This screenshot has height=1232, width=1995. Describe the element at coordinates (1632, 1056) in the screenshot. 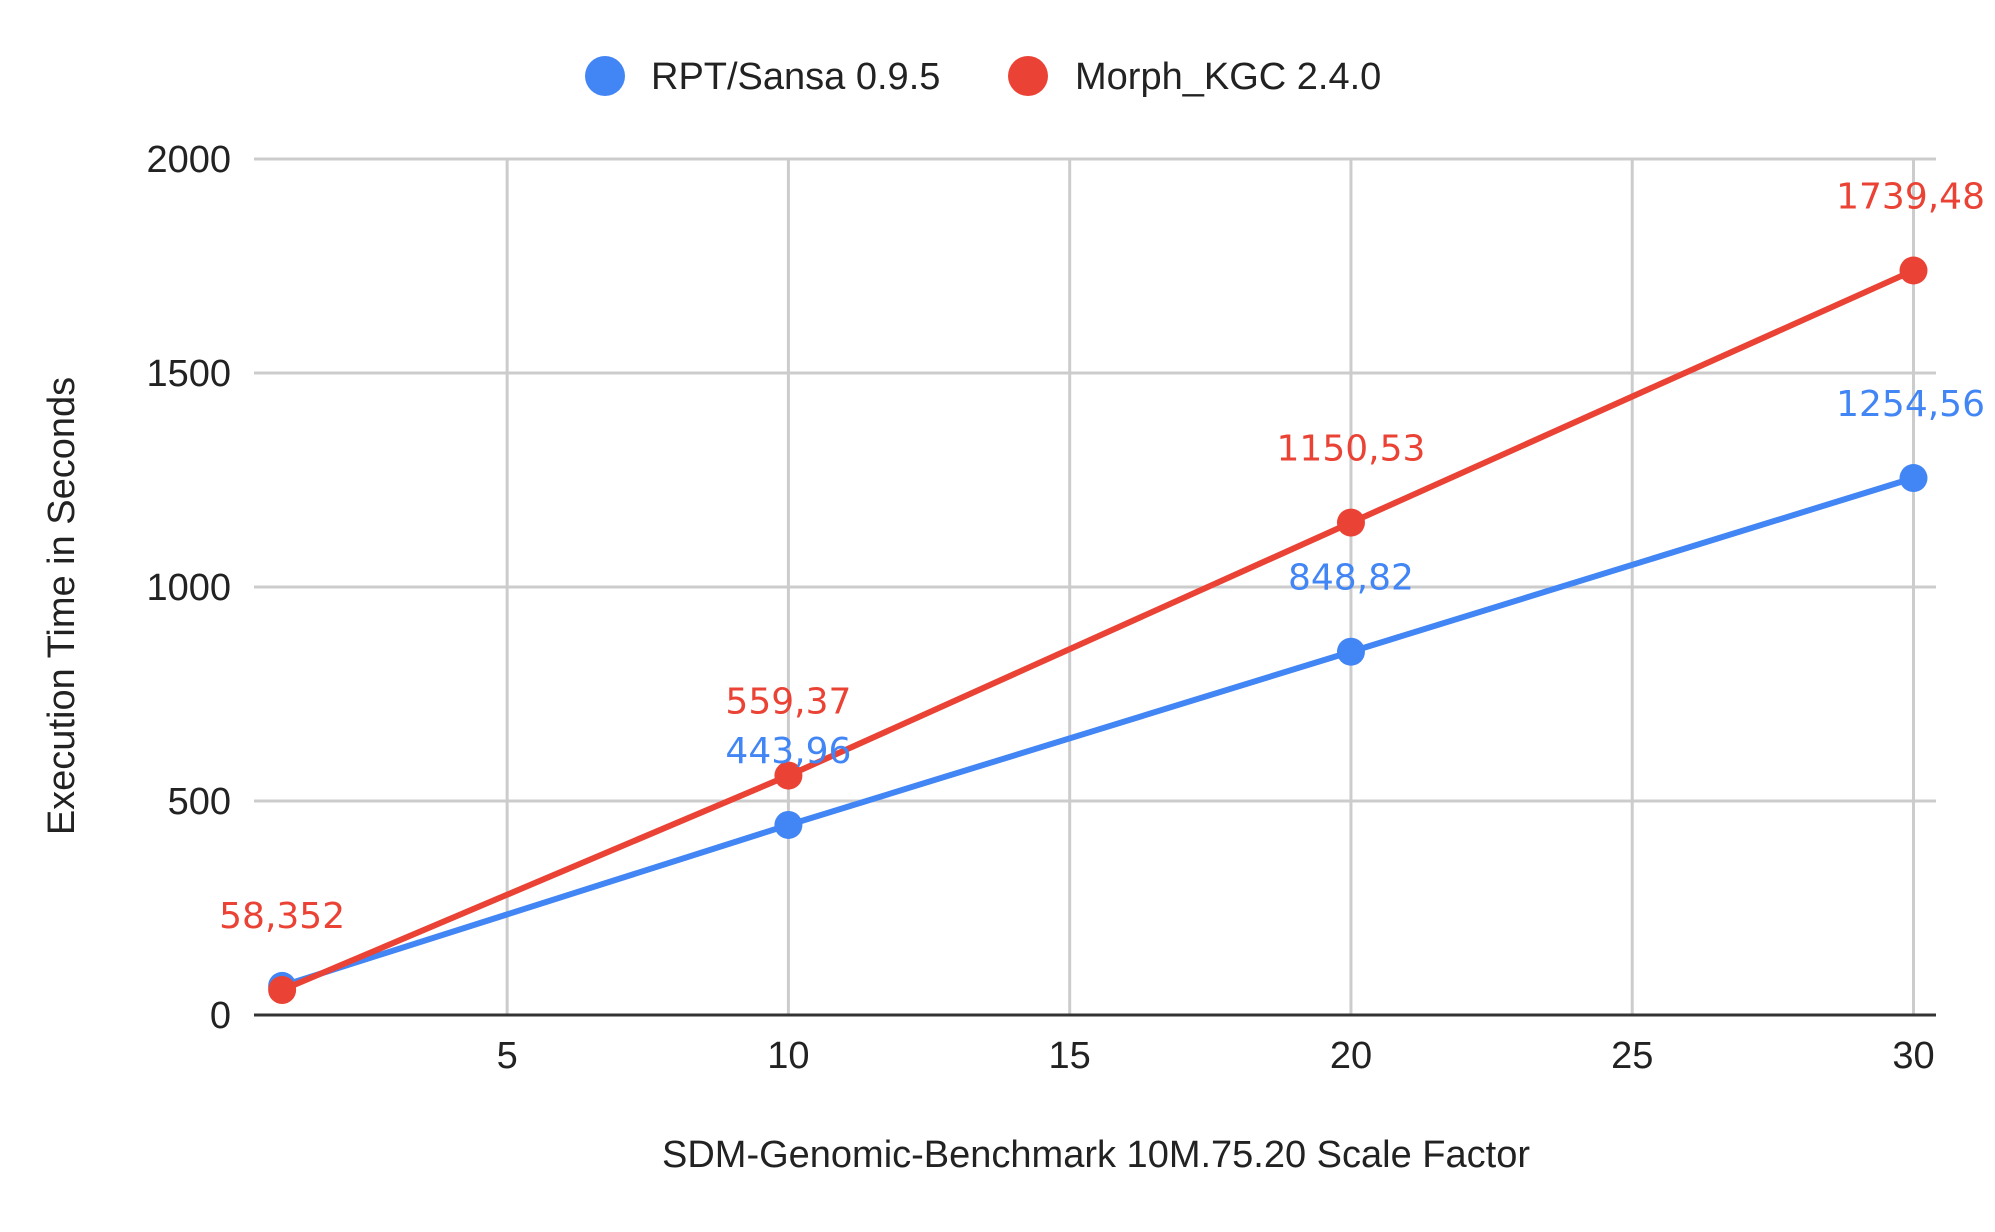

I see `x-tick-label: 25` at that location.